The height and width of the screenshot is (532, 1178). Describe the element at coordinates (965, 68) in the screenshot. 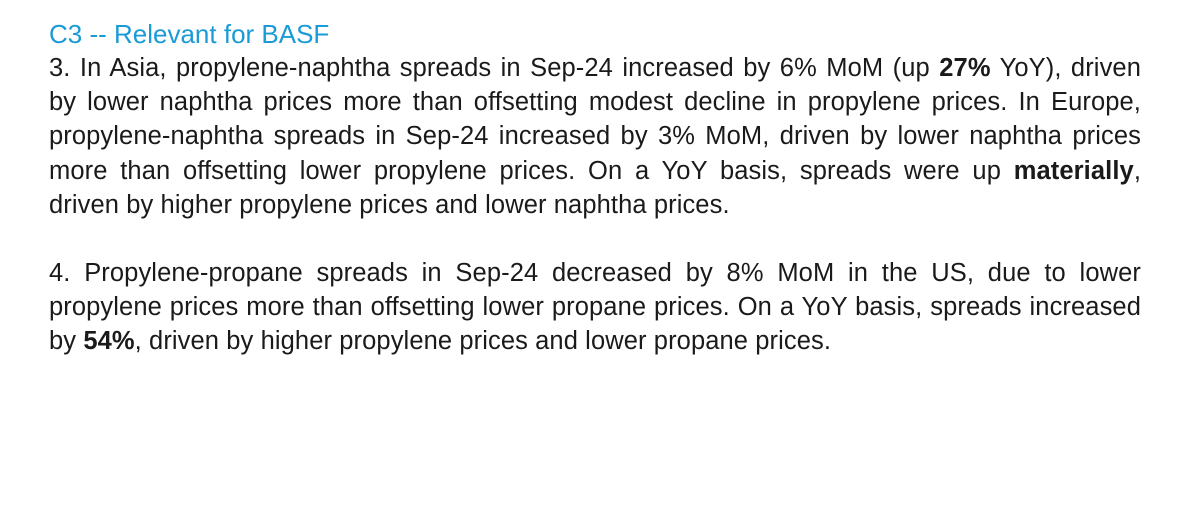

I see `highlight-yoy-asia: 27%` at that location.